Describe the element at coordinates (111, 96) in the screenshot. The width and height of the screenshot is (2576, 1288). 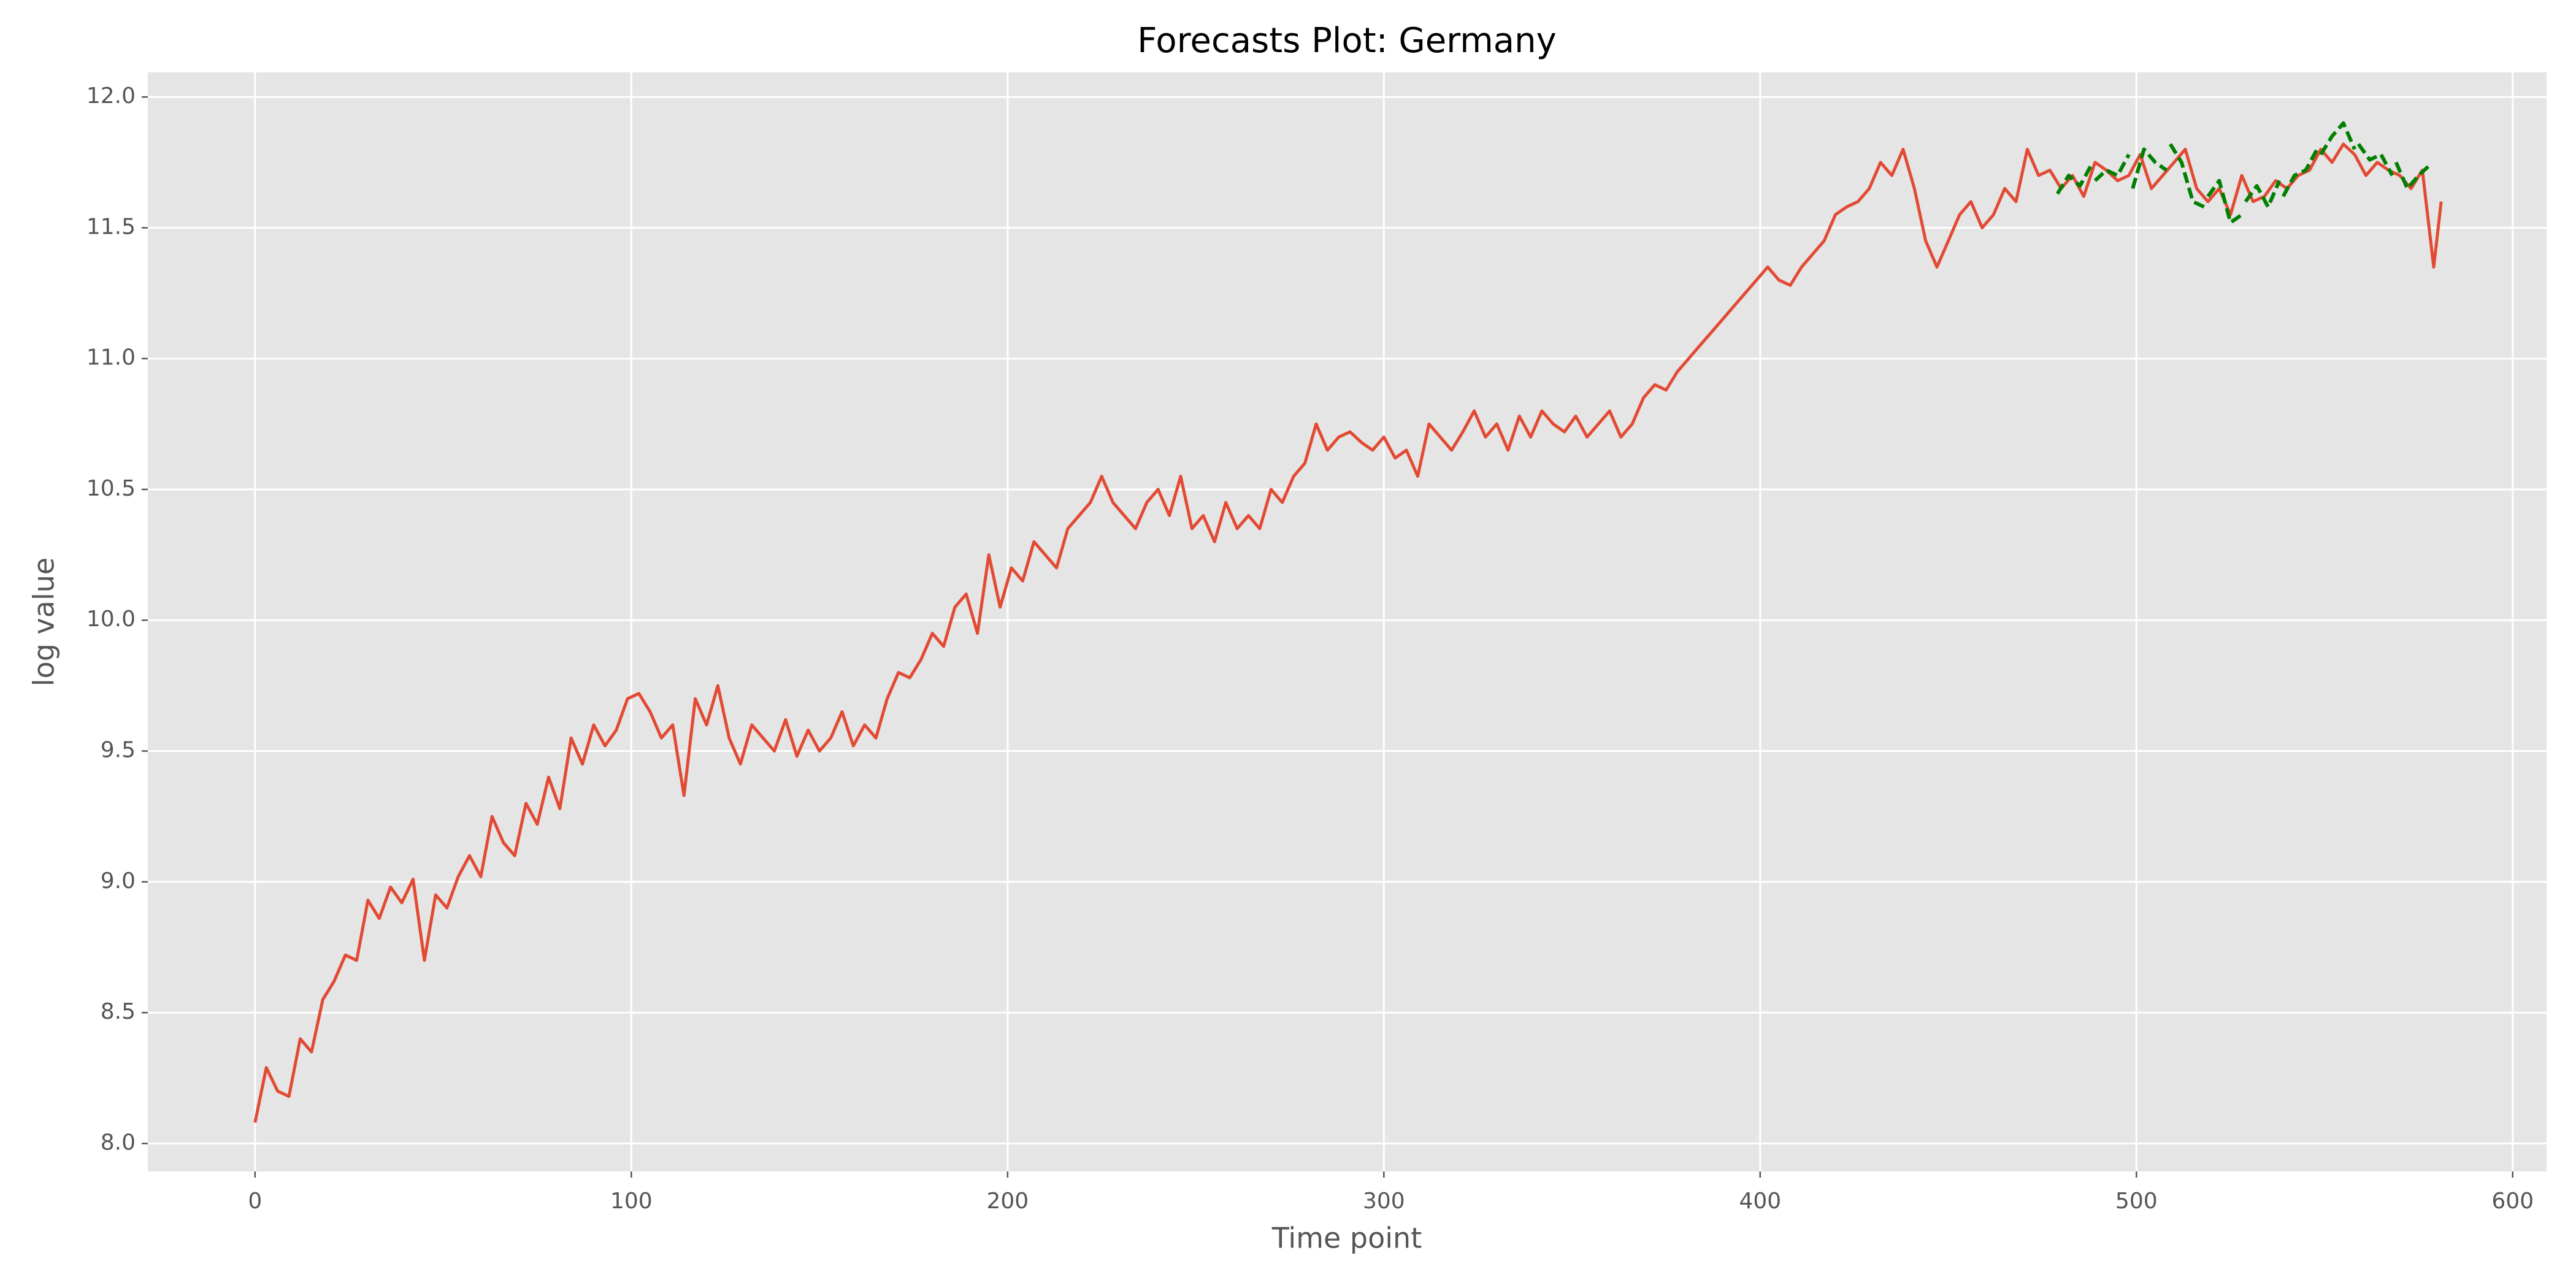
I see `y-tick-label: 12.0` at that location.